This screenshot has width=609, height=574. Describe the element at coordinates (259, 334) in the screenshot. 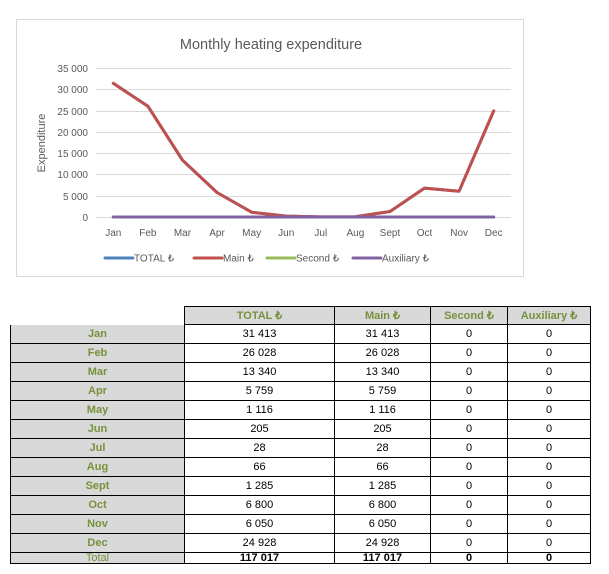

I see `total-cell: 31 413` at that location.